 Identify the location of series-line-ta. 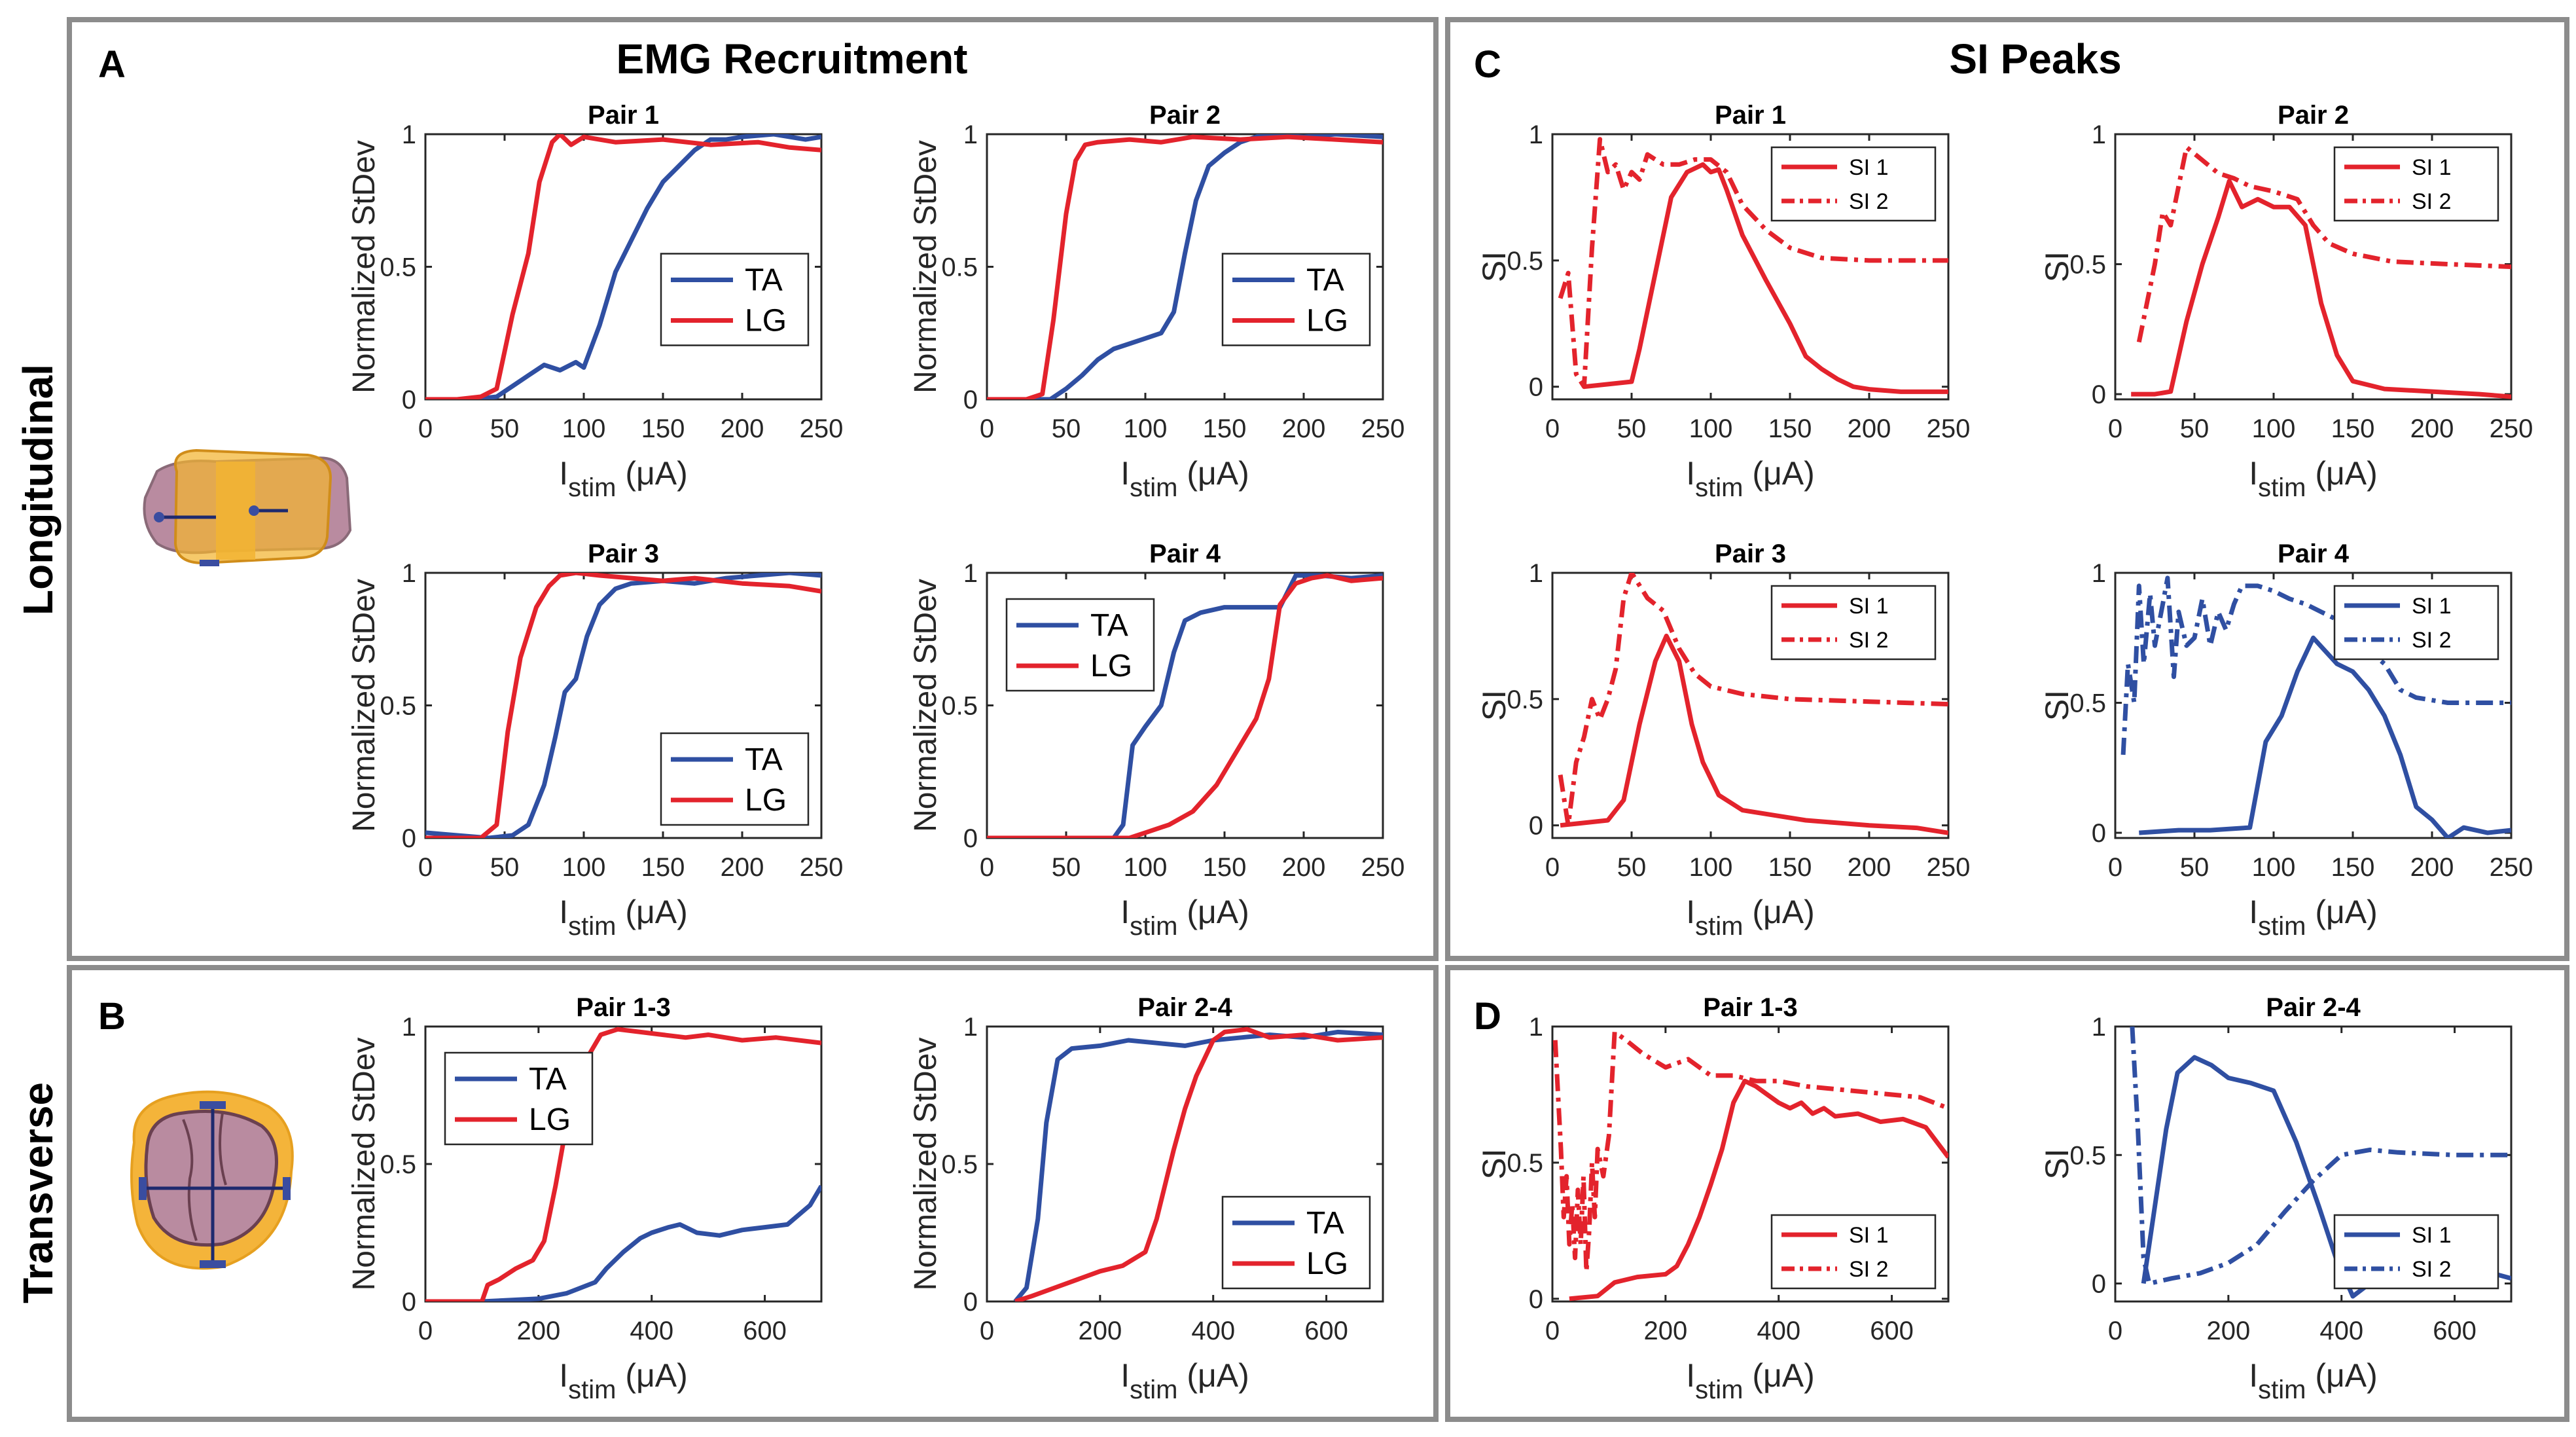
(1185, 705).